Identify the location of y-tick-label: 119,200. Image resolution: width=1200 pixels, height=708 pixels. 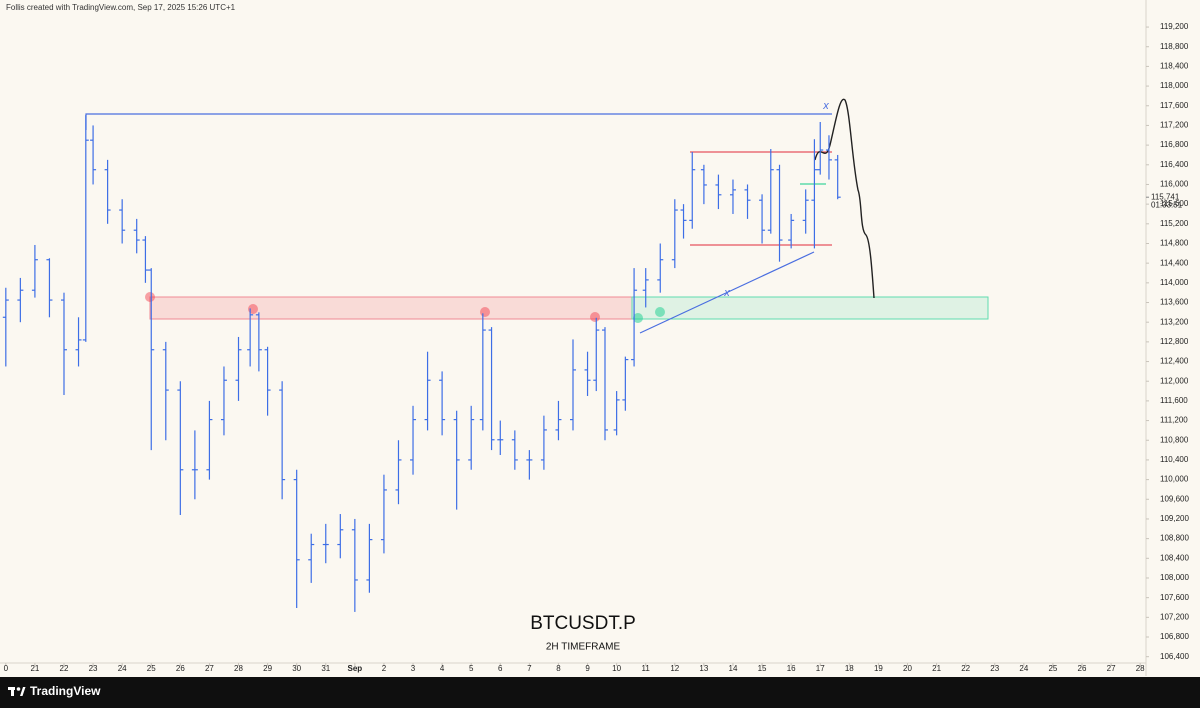
(1174, 26).